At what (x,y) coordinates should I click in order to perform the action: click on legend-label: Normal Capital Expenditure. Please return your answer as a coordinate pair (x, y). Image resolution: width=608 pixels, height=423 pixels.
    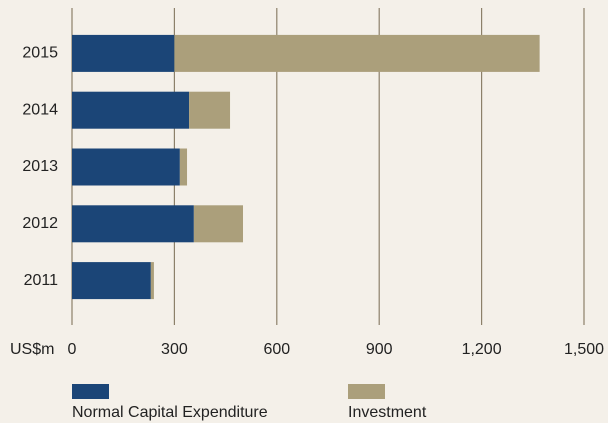
    Looking at the image, I should click on (170, 412).